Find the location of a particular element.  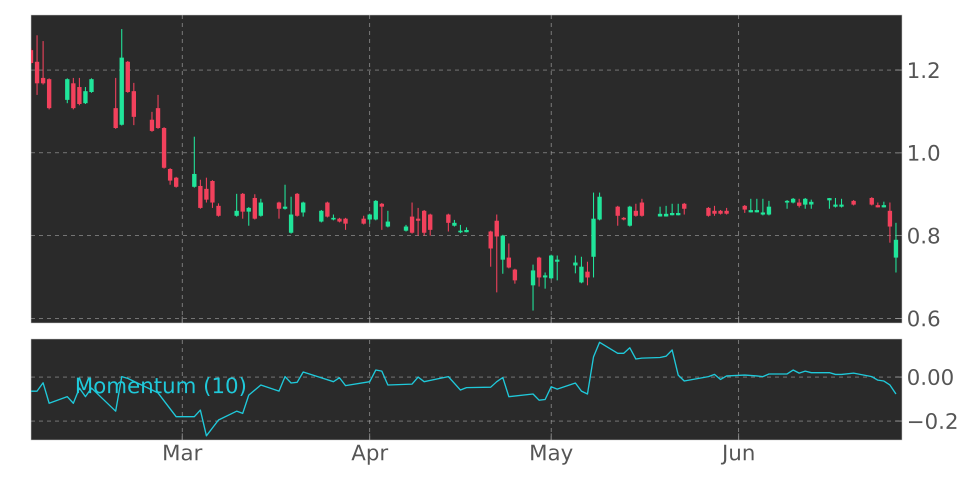

y-tick-label: 0.00 is located at coordinates (930, 377).